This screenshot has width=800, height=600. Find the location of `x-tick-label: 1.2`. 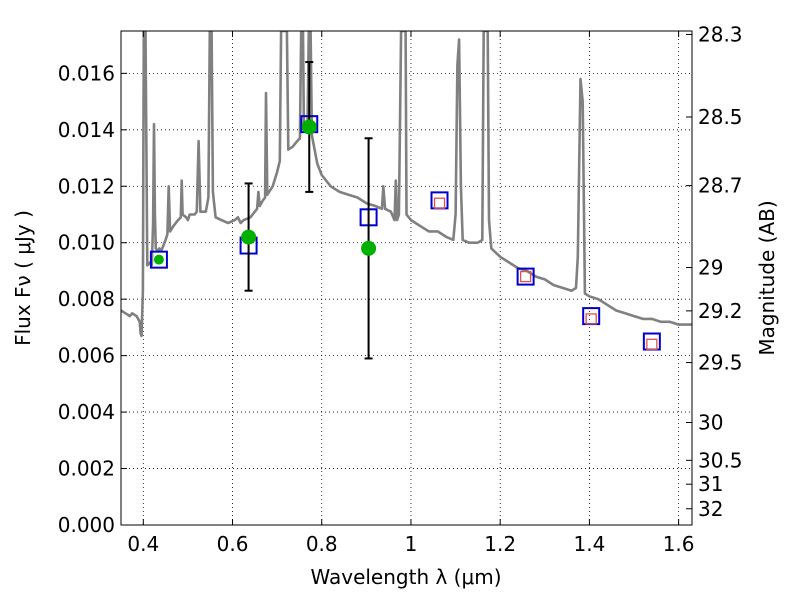

x-tick-label: 1.2 is located at coordinates (500, 544).